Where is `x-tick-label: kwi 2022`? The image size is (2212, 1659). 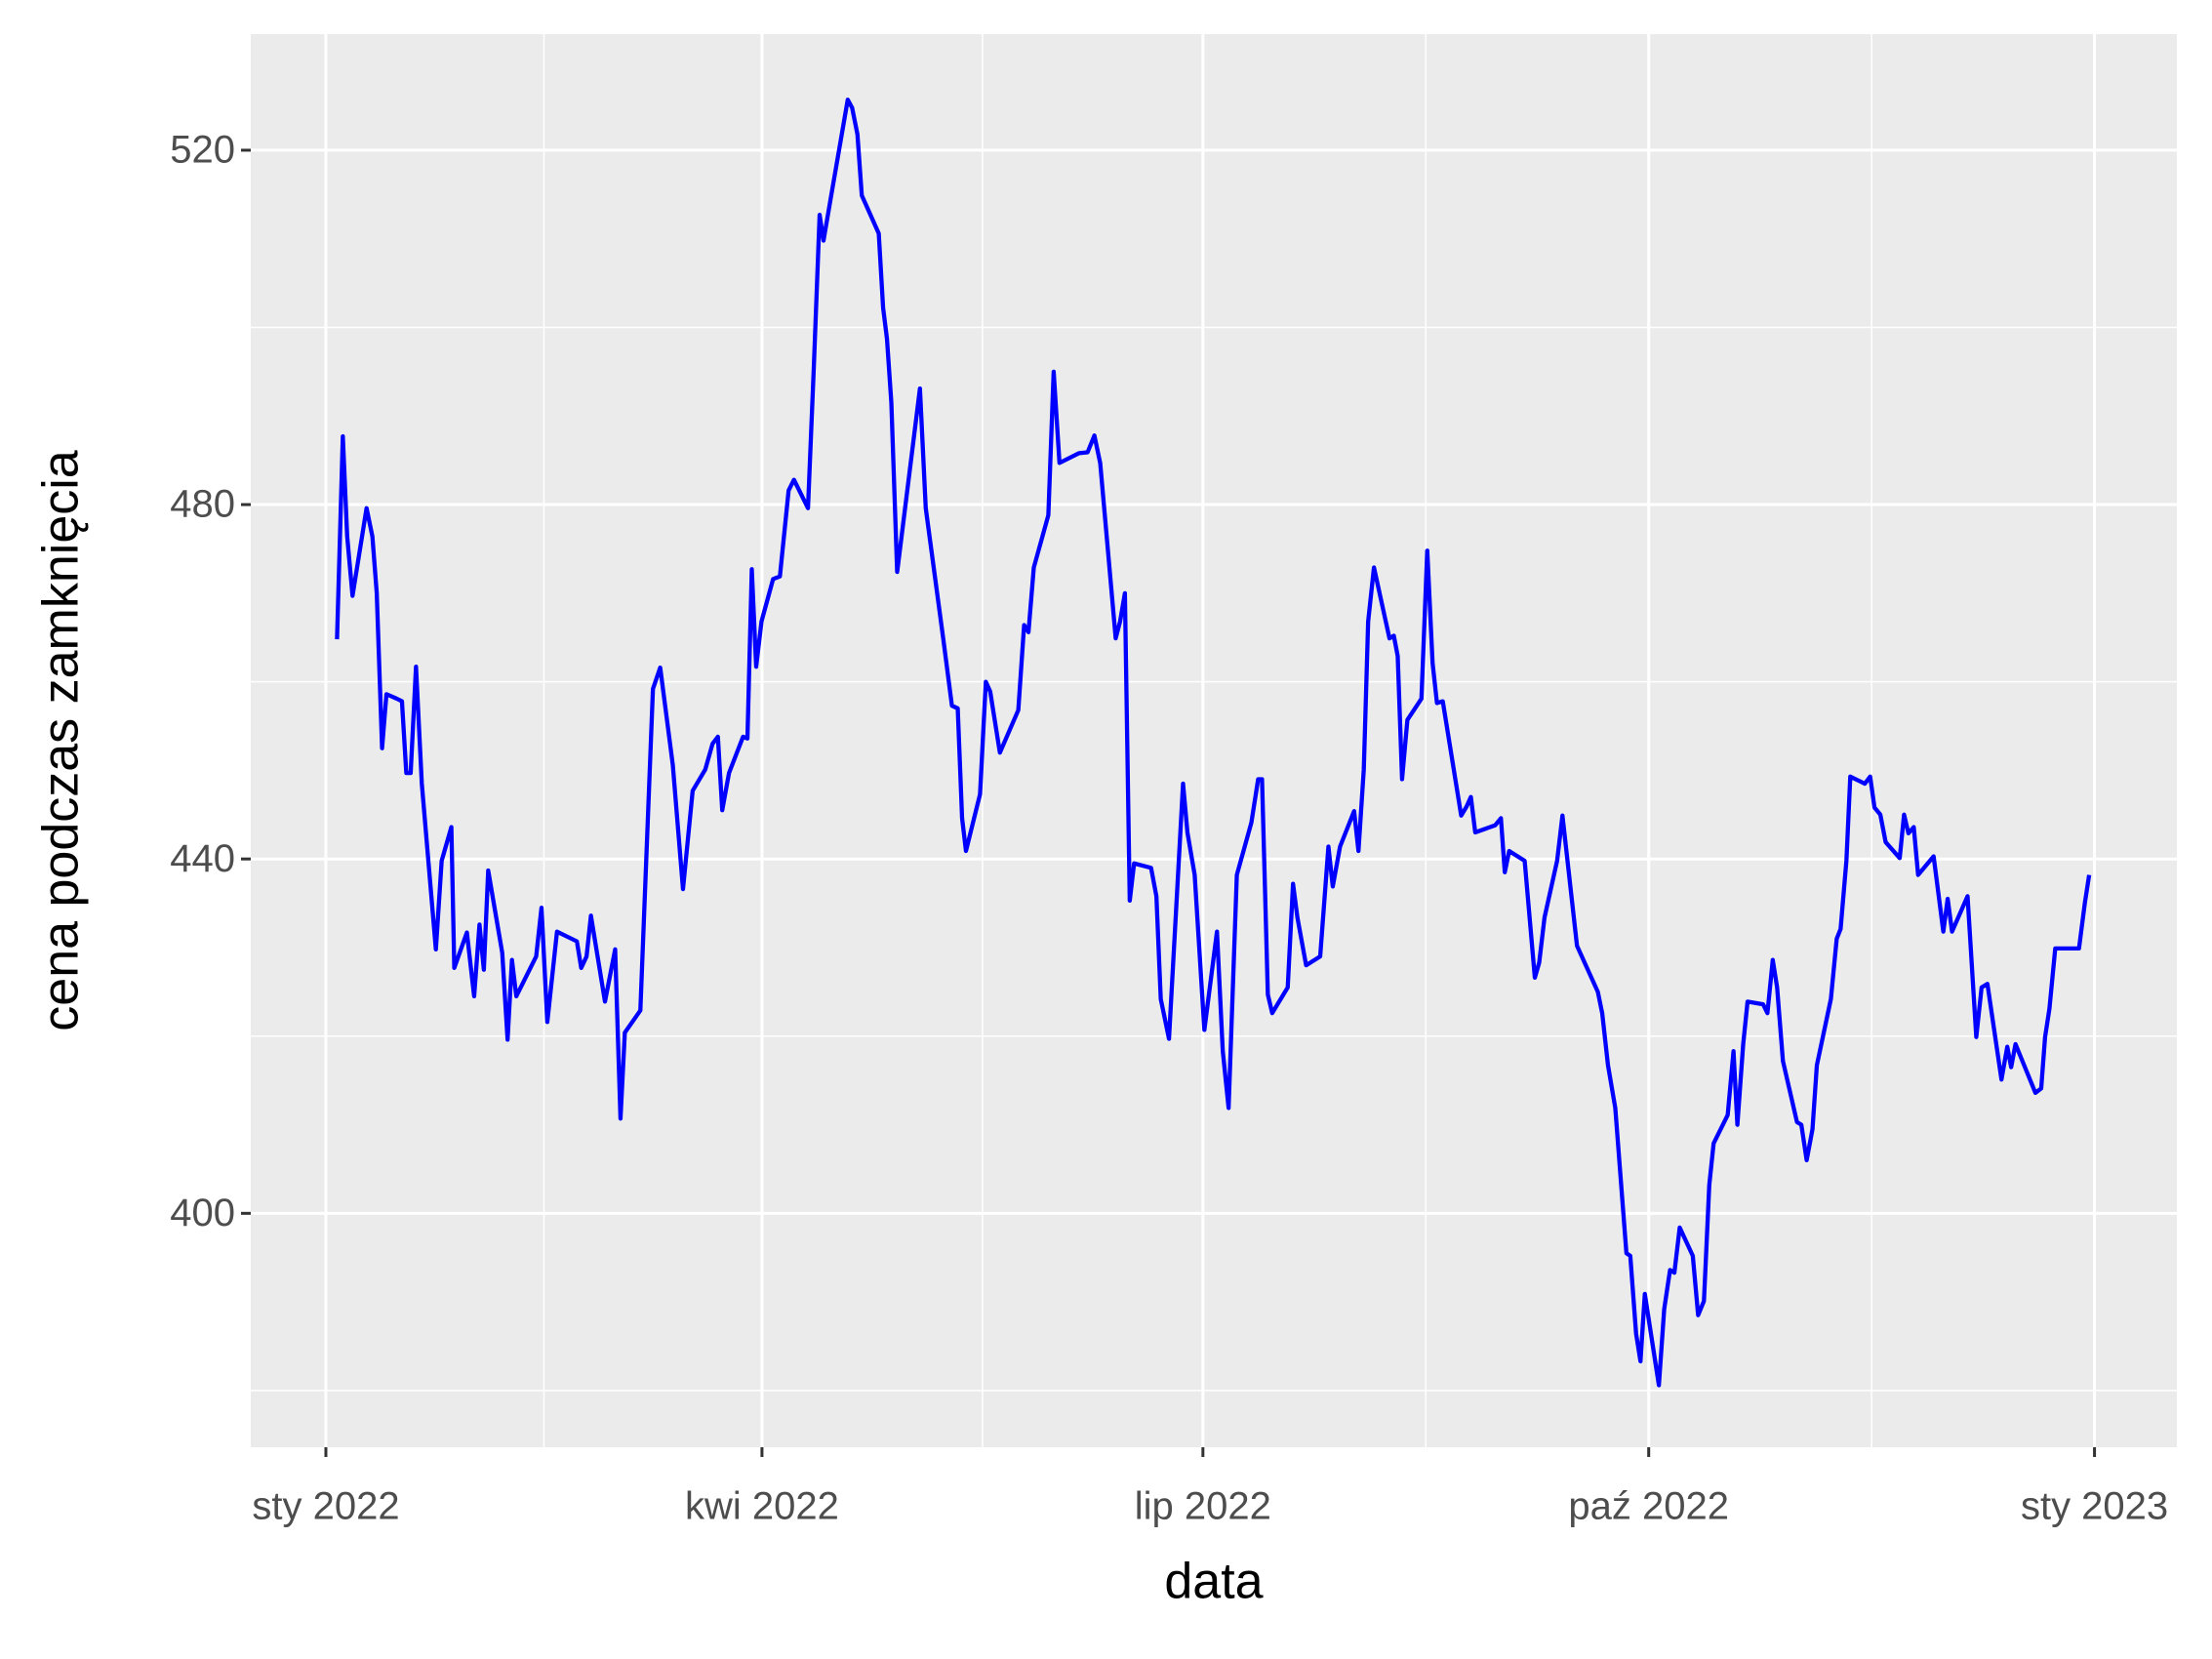
x-tick-label: kwi 2022 is located at coordinates (762, 1506).